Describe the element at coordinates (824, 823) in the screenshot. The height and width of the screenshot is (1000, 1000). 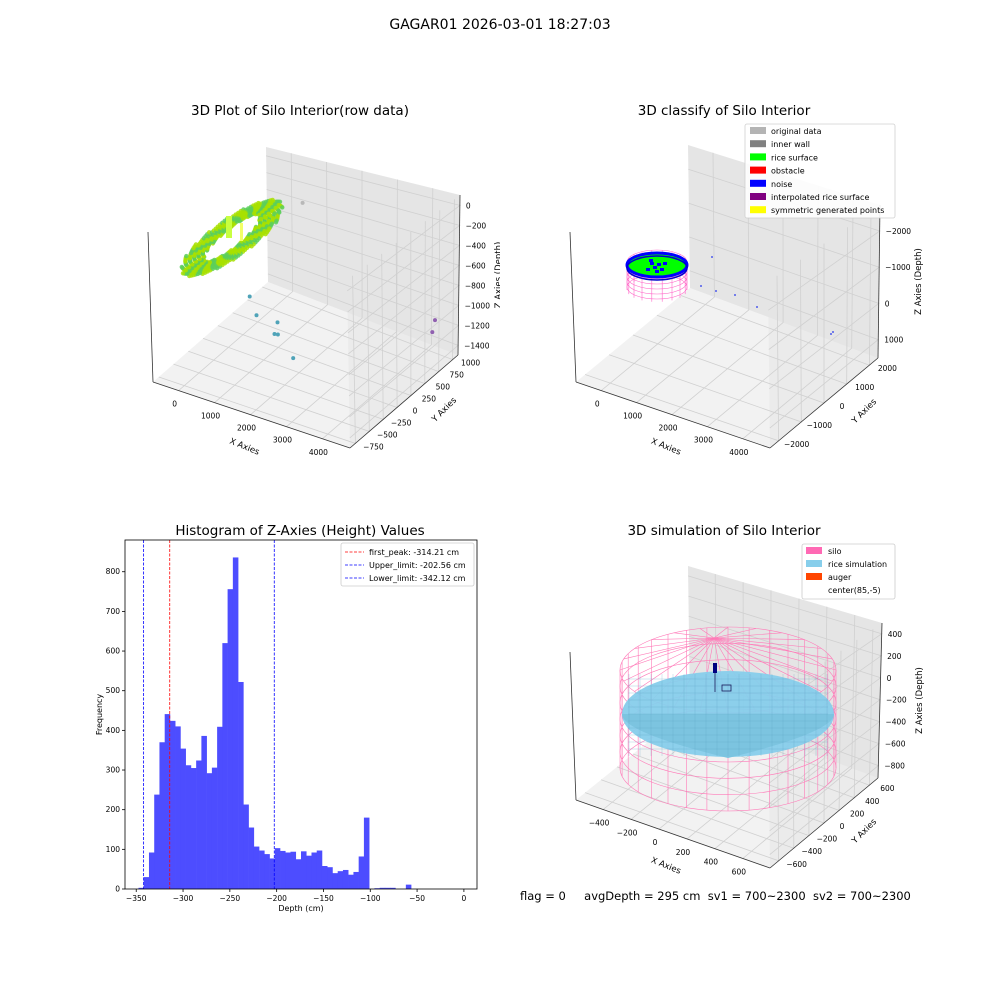
I see `y-axis-line` at that location.